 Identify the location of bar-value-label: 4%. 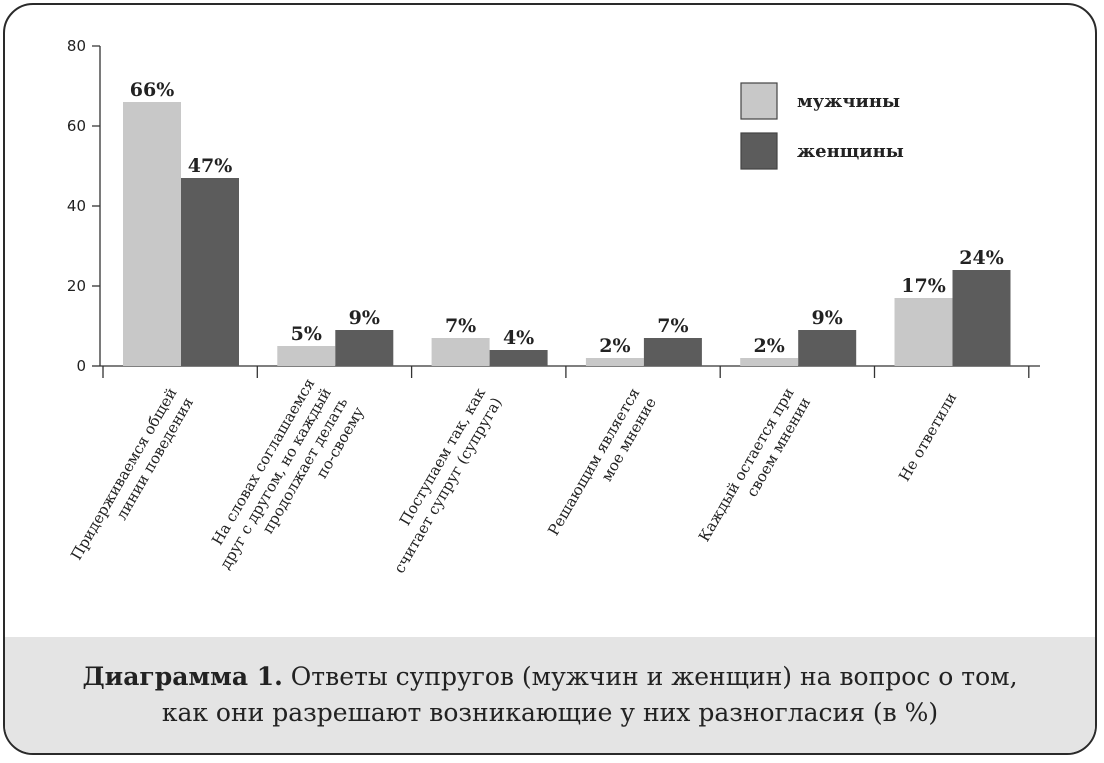
(518, 338).